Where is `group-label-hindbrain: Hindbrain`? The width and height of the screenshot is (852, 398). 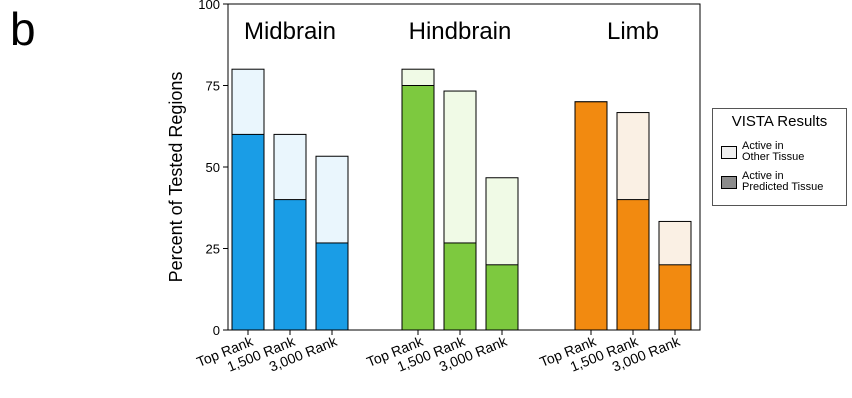 group-label-hindbrain: Hindbrain is located at coordinates (460, 31).